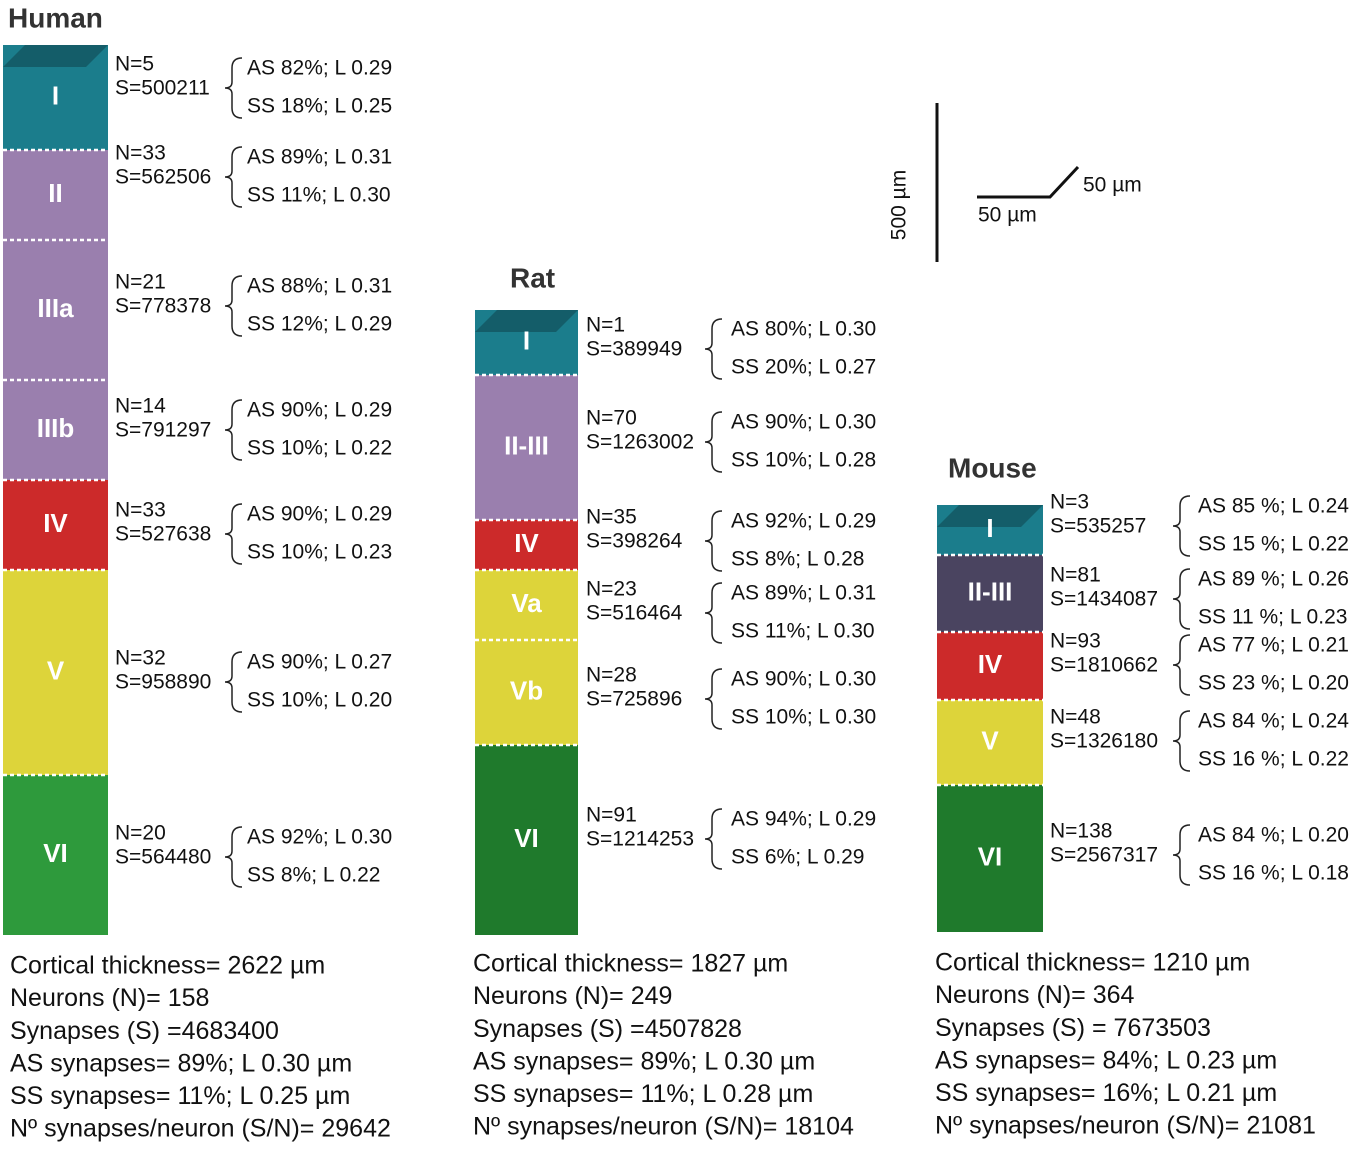 Image resolution: width=1370 pixels, height=1150 pixels. What do you see at coordinates (1075, 717) in the screenshot?
I see `neuron-count: N=48` at bounding box center [1075, 717].